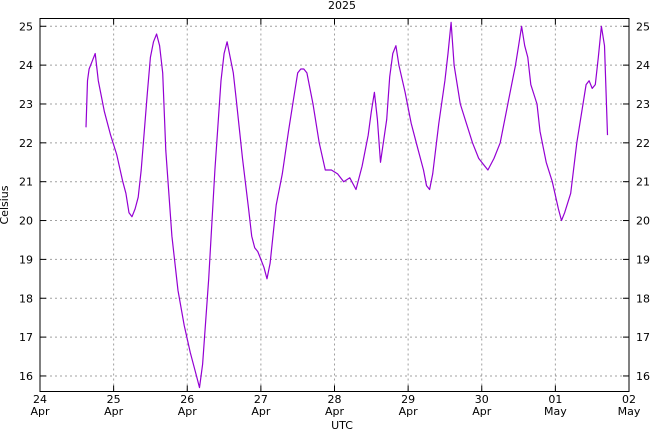 This screenshot has height=432, width=667. What do you see at coordinates (643, 259) in the screenshot?
I see `y-tick-label-right: 19` at bounding box center [643, 259].